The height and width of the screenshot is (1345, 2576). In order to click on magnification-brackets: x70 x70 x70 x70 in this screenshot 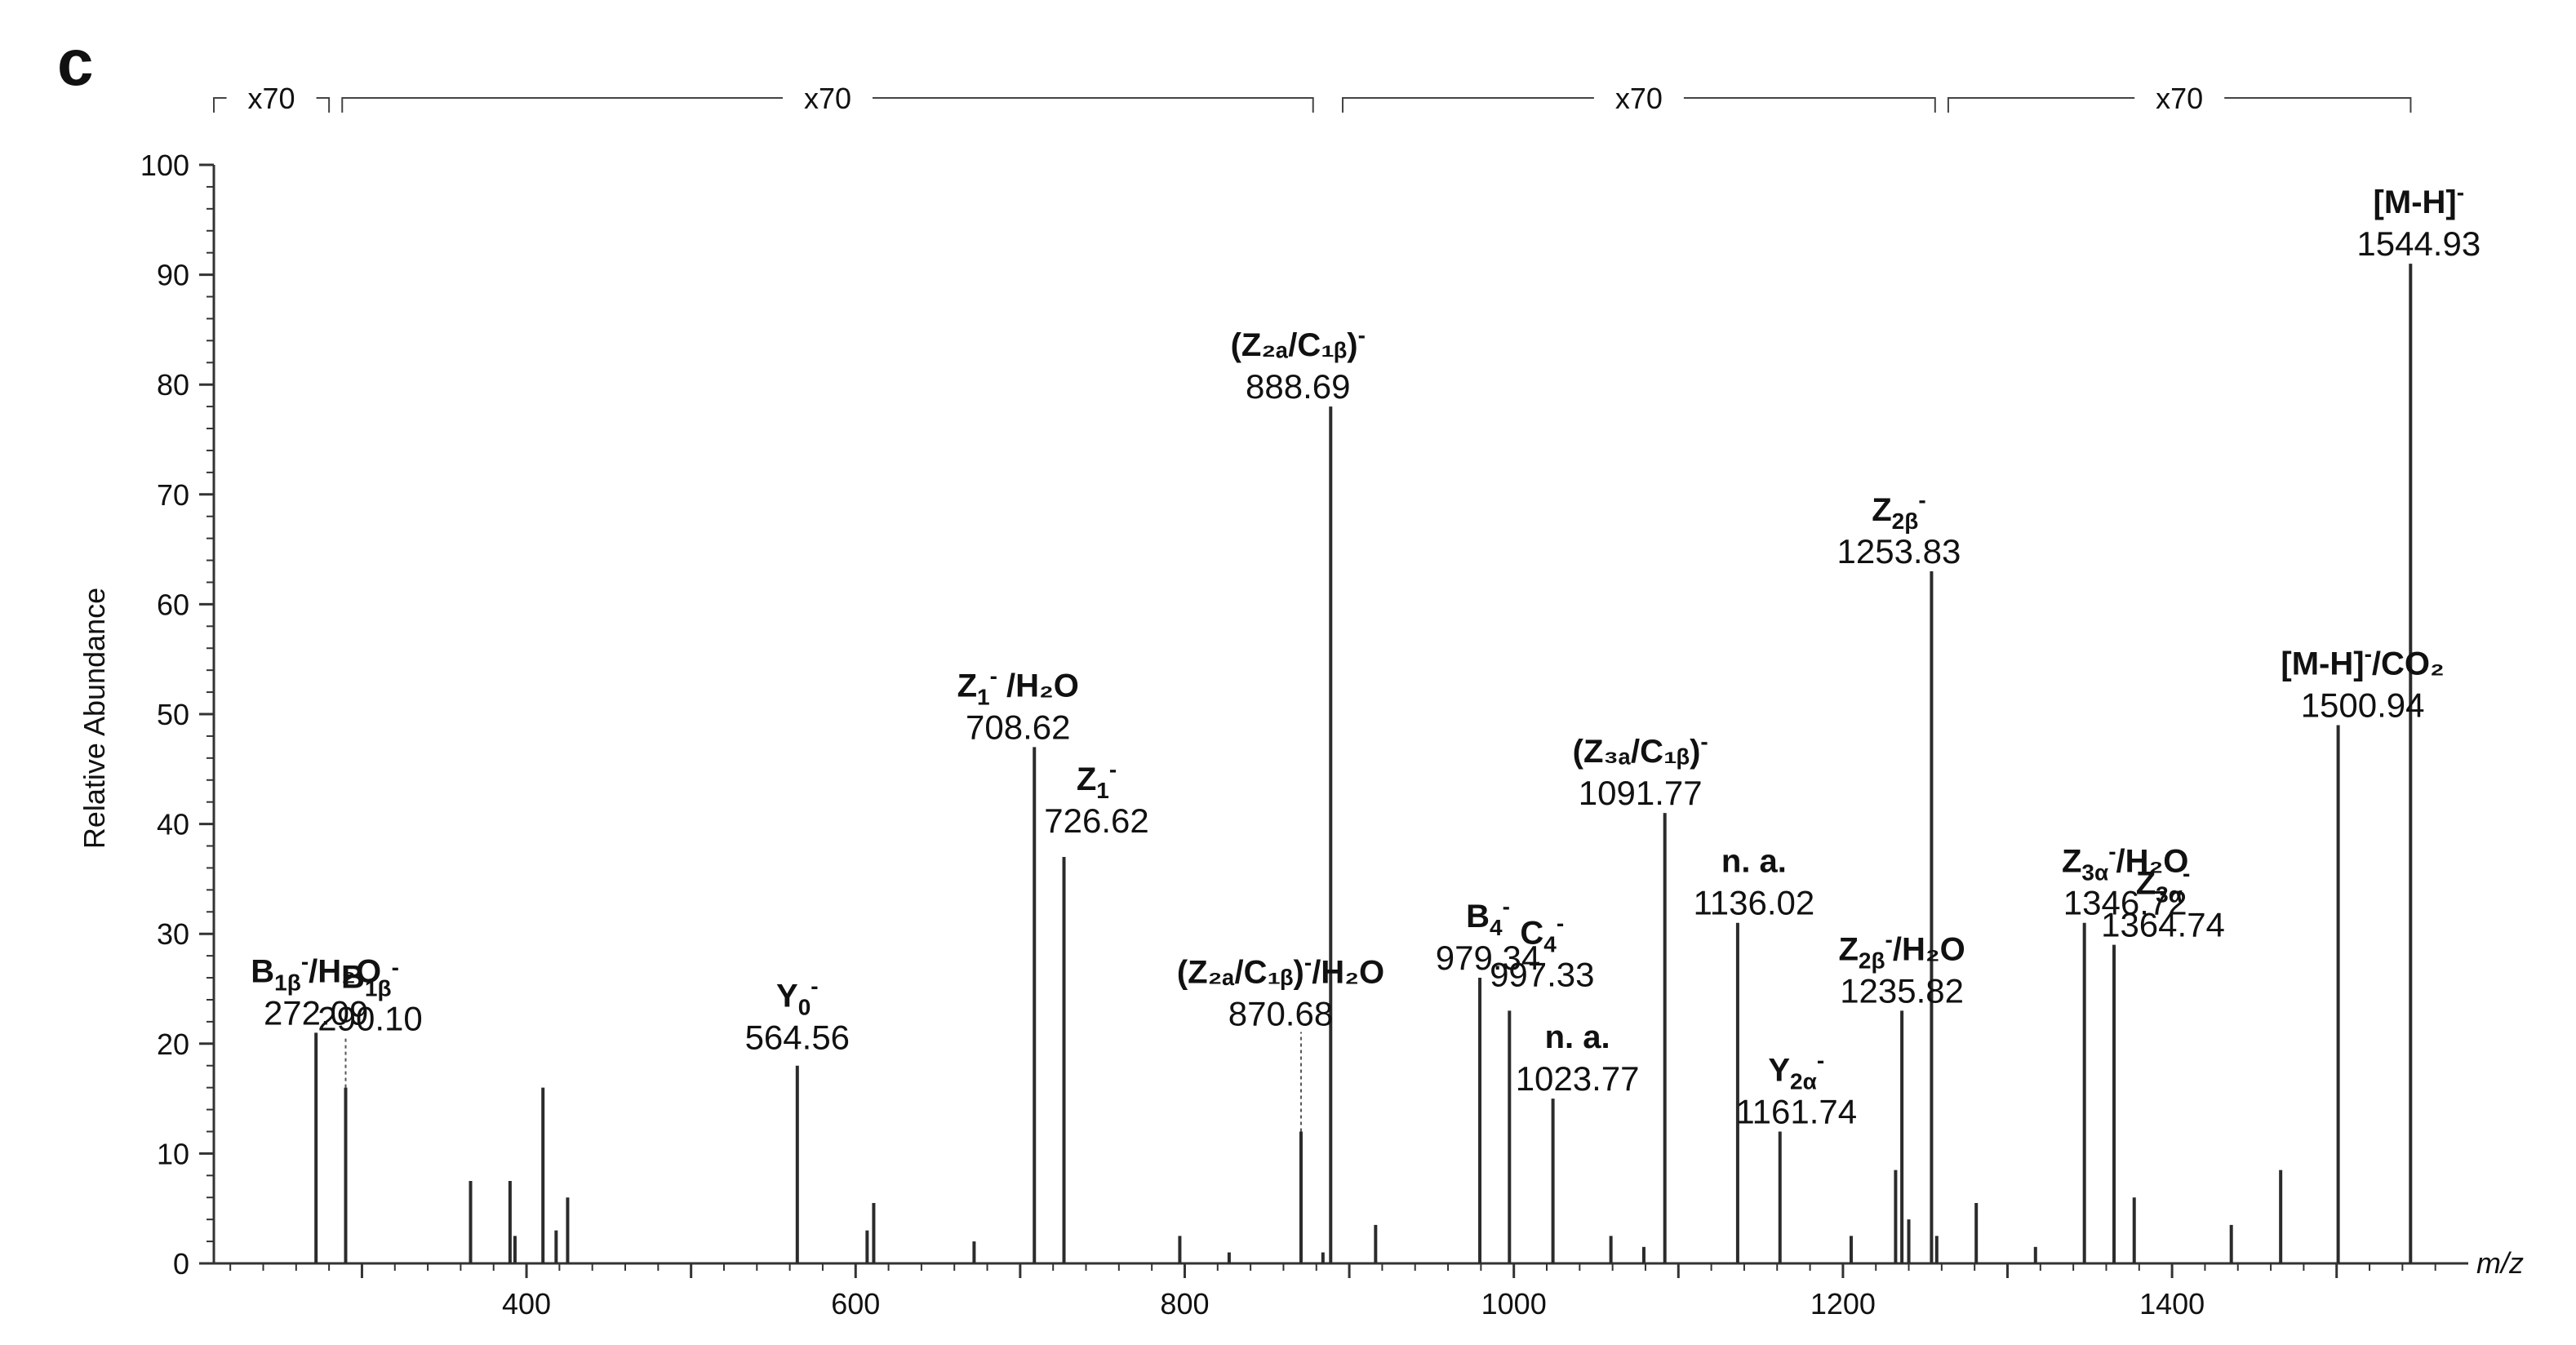, I will do `click(1312, 98)`.